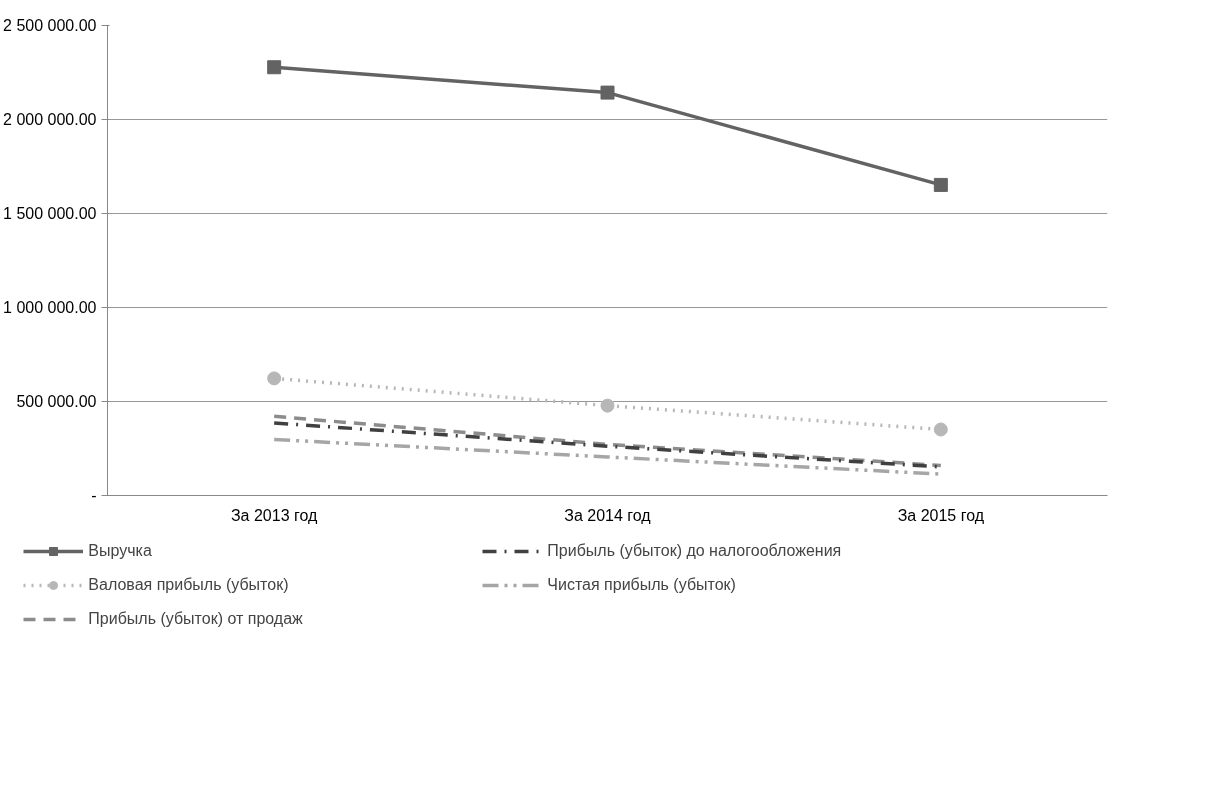 This screenshot has height=808, width=1214. Describe the element at coordinates (196, 619) in the screenshot. I see `legend-label: Прибыль (убыток) от продаж` at that location.